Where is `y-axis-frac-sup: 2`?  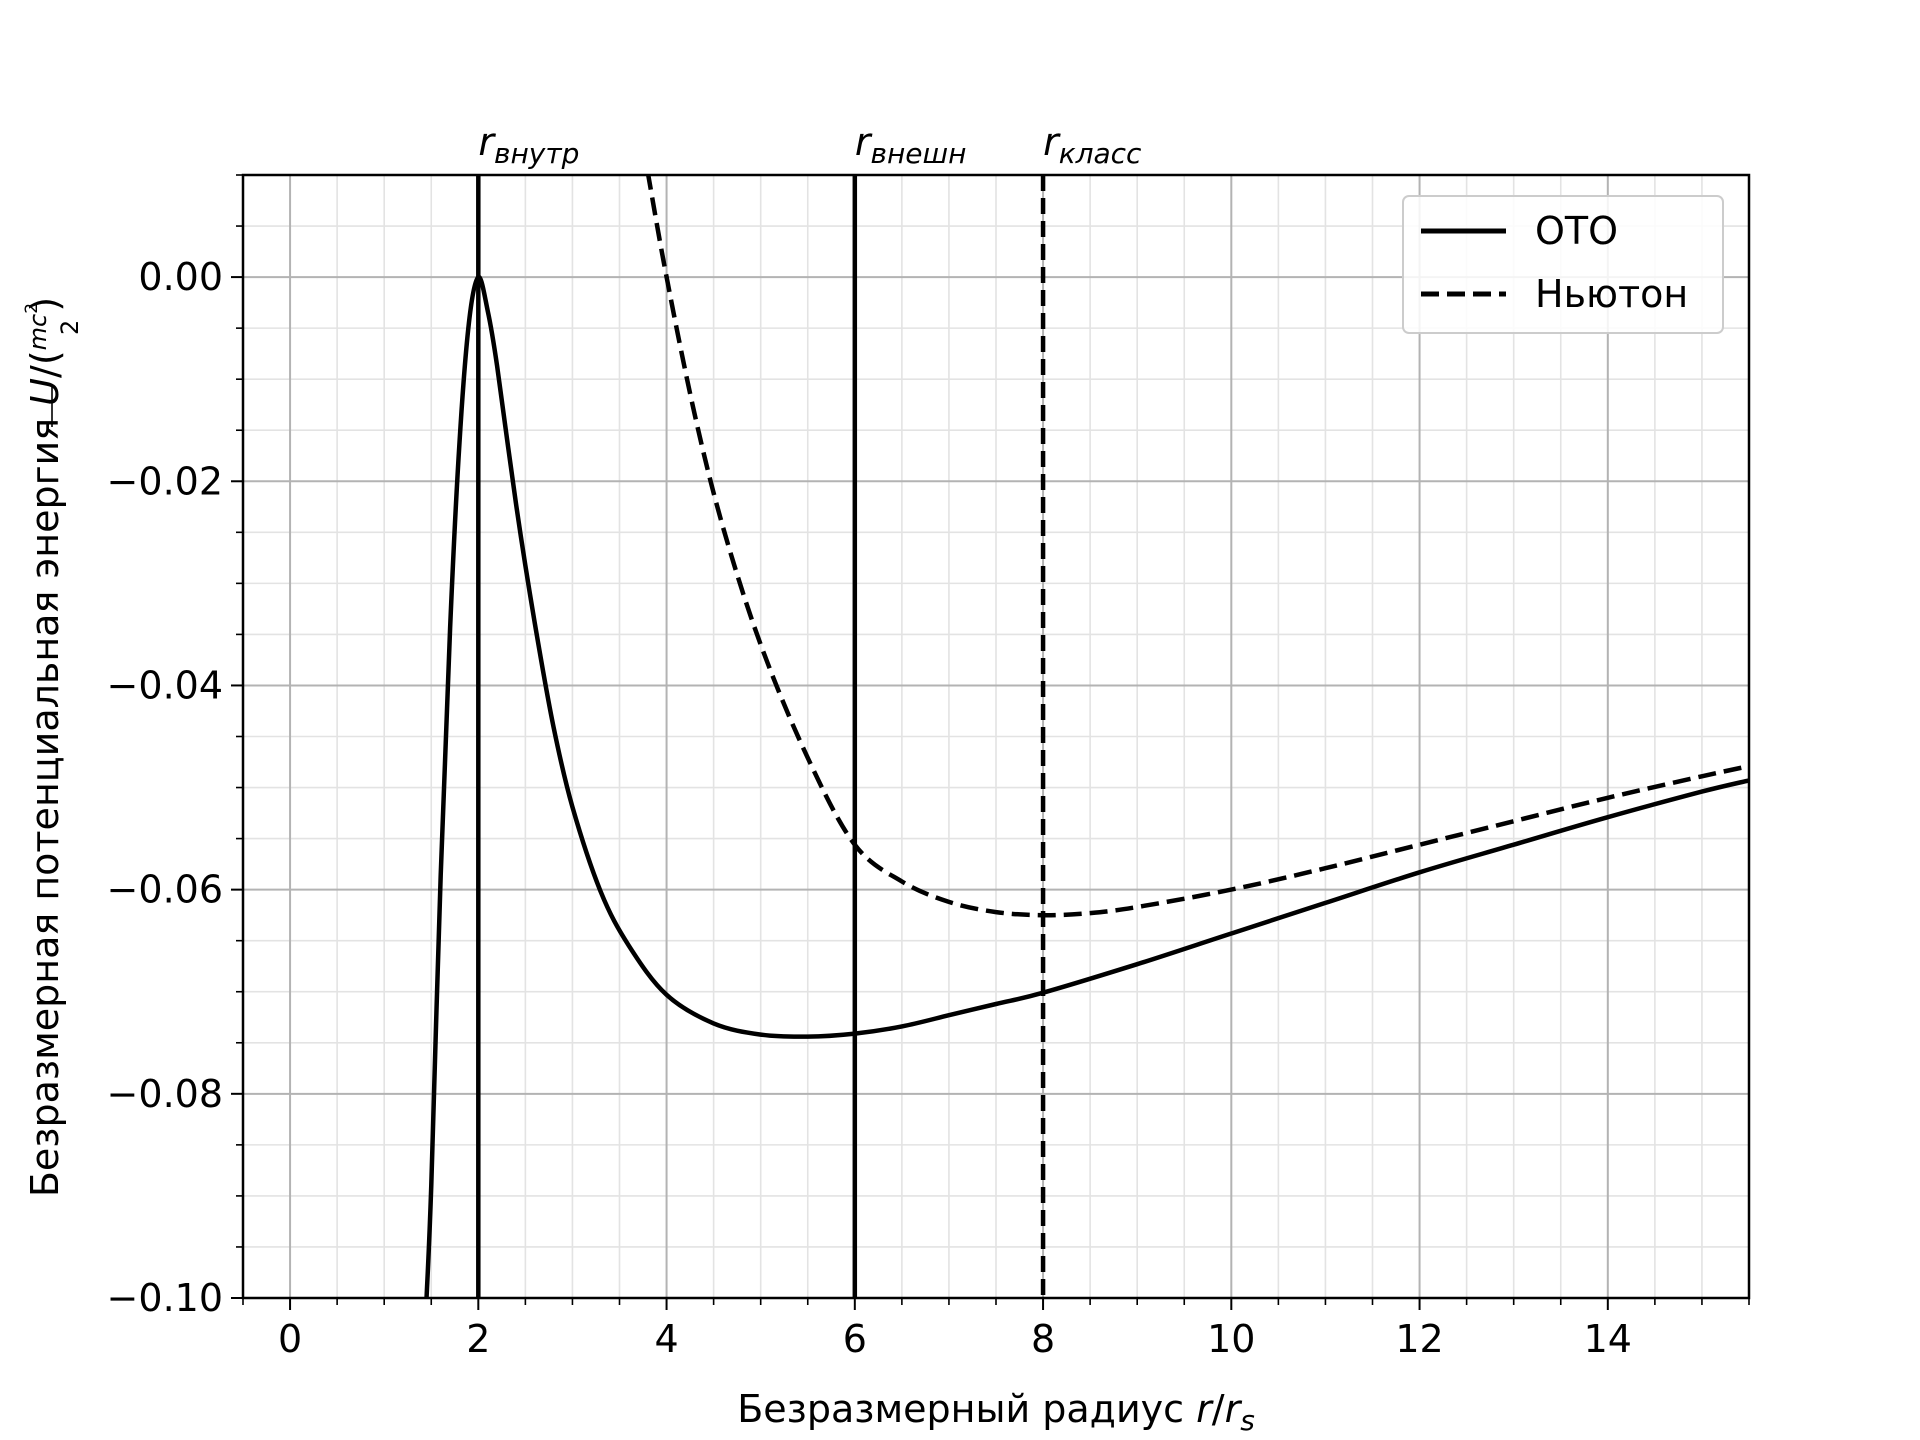
y-axis-frac-sup: 2 is located at coordinates (32, 308).